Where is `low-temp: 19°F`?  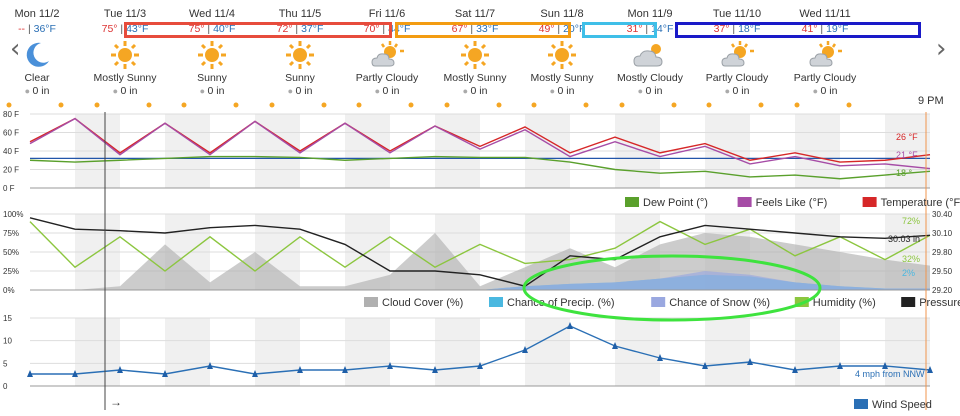 low-temp: 19°F is located at coordinates (837, 29).